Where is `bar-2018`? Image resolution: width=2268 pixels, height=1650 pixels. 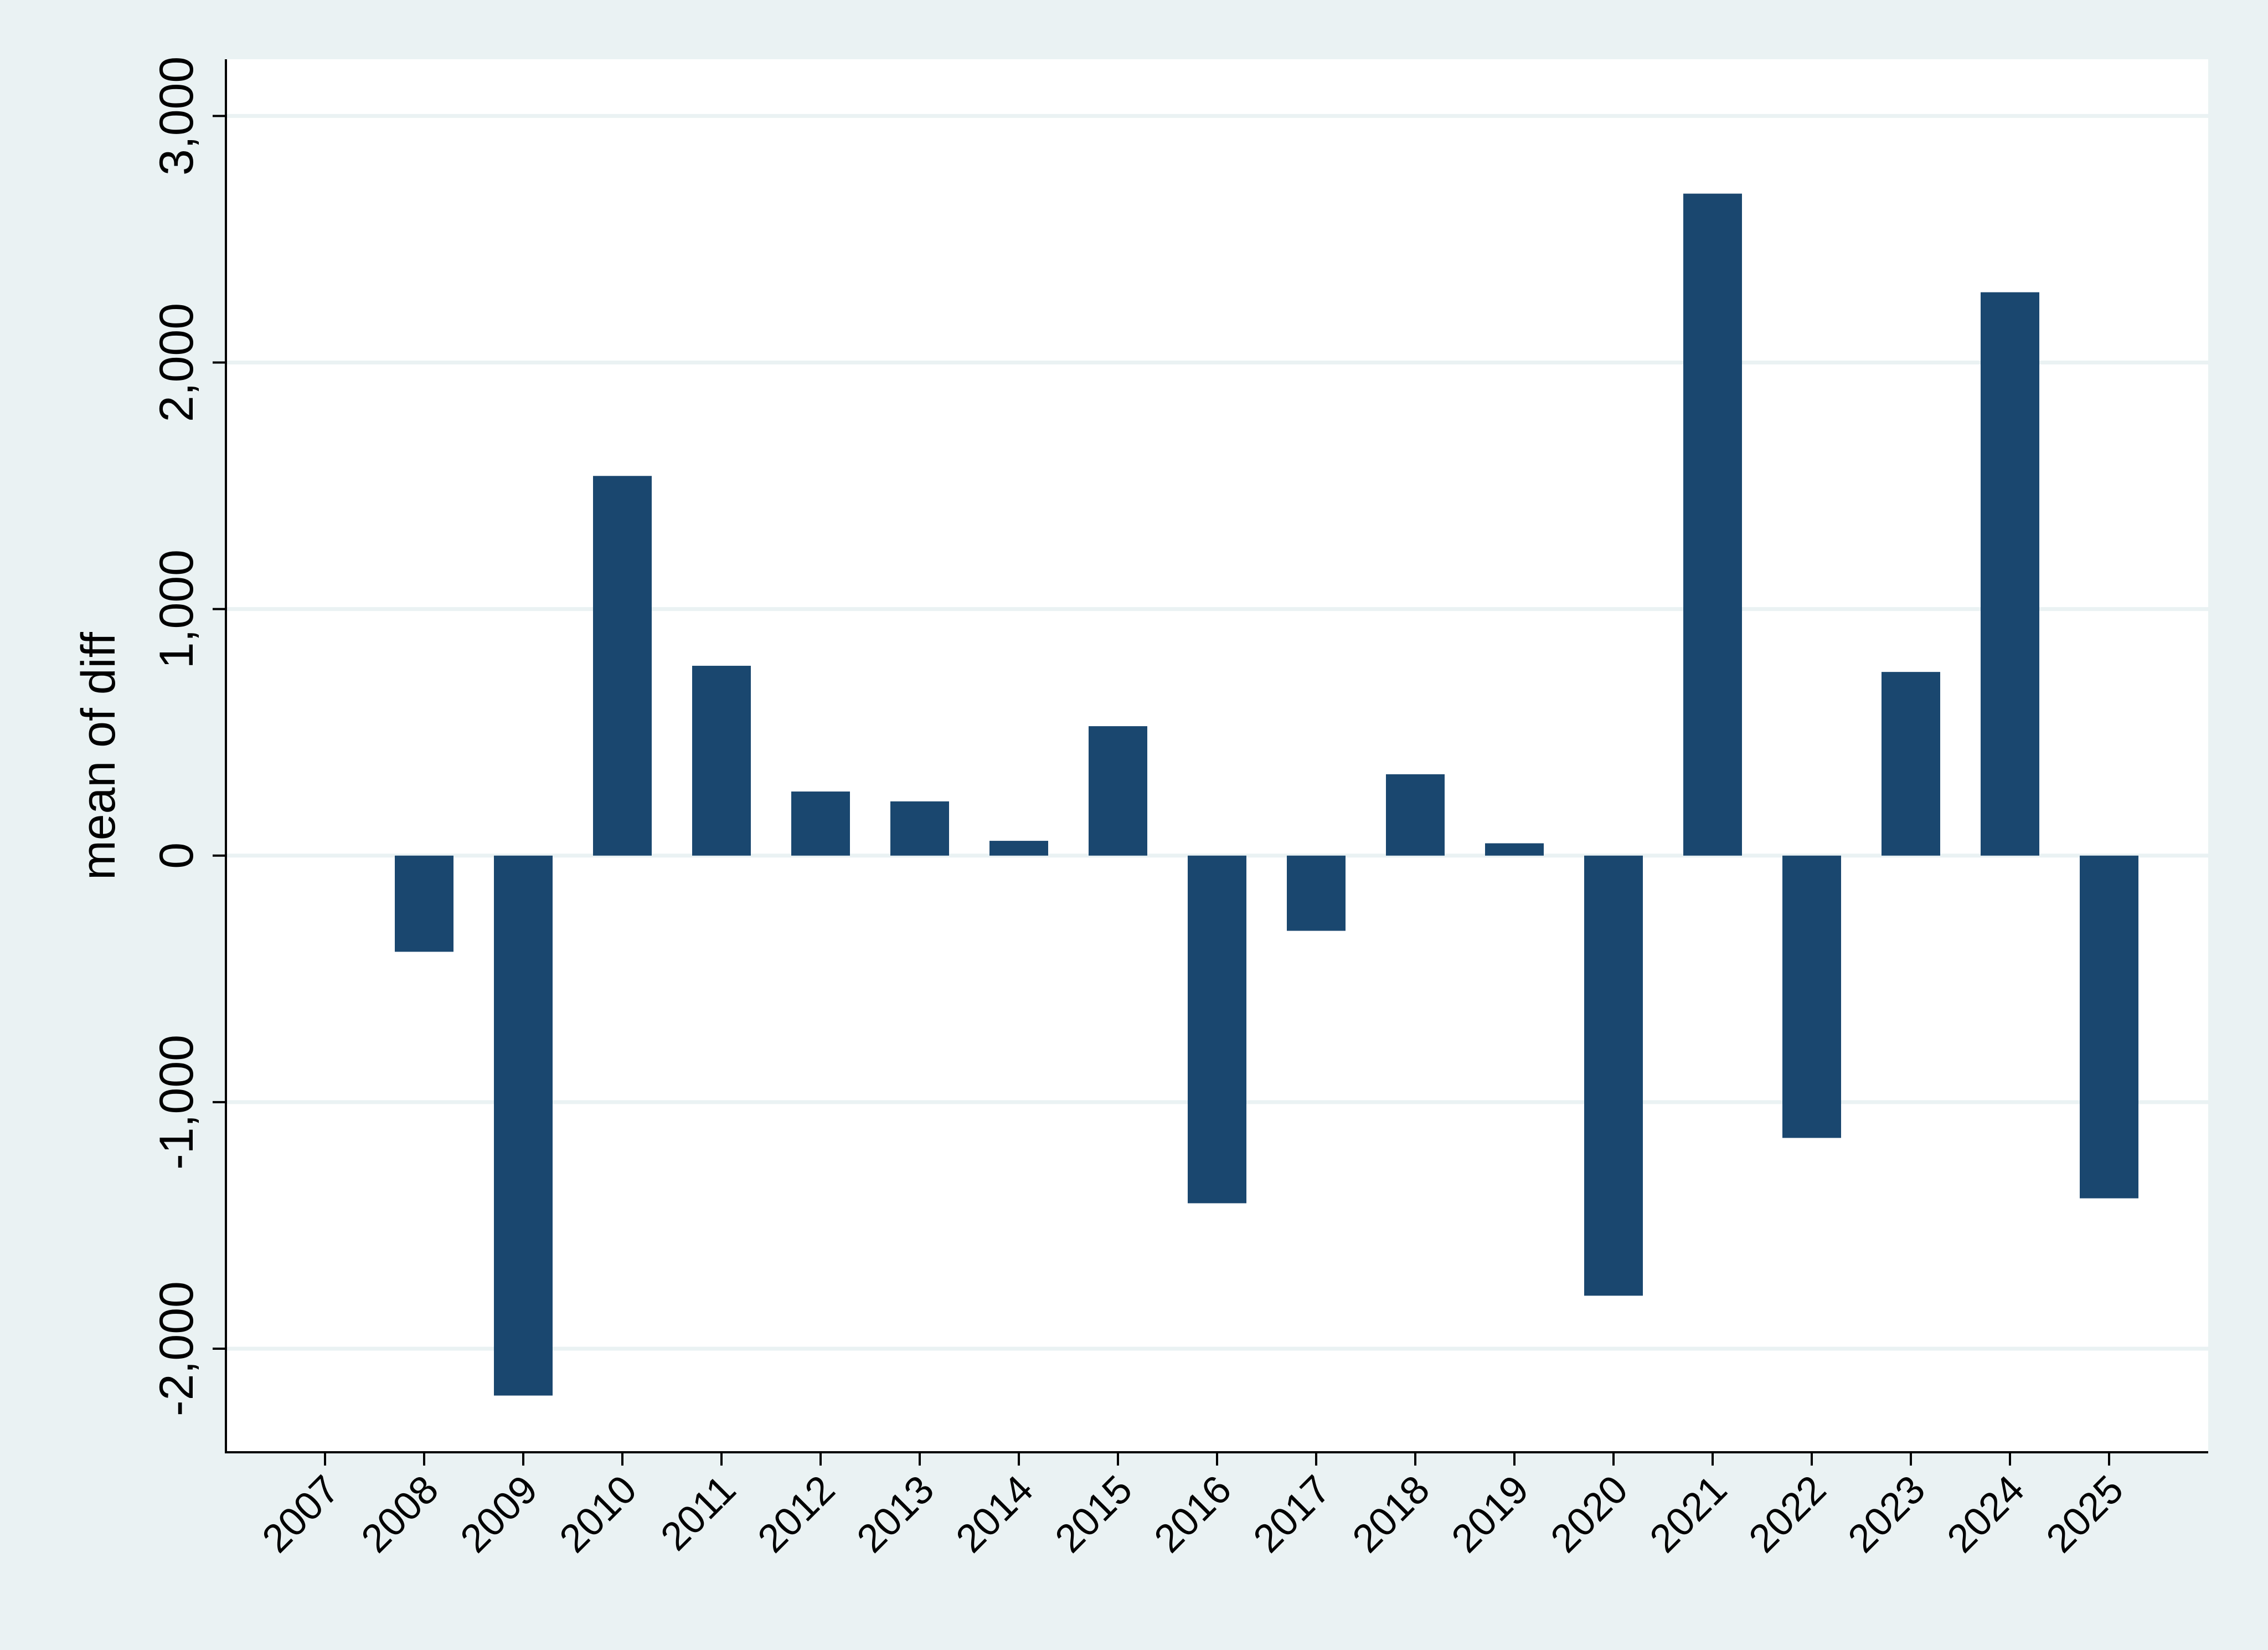
bar-2018 is located at coordinates (1415, 815).